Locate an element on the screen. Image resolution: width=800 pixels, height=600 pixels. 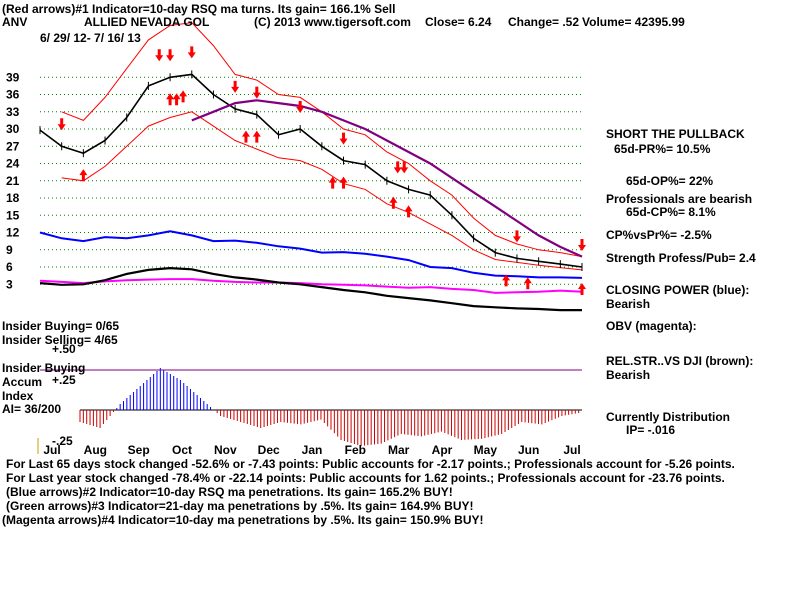
insider-buying-label: Insider Buying is located at coordinates (43, 368).